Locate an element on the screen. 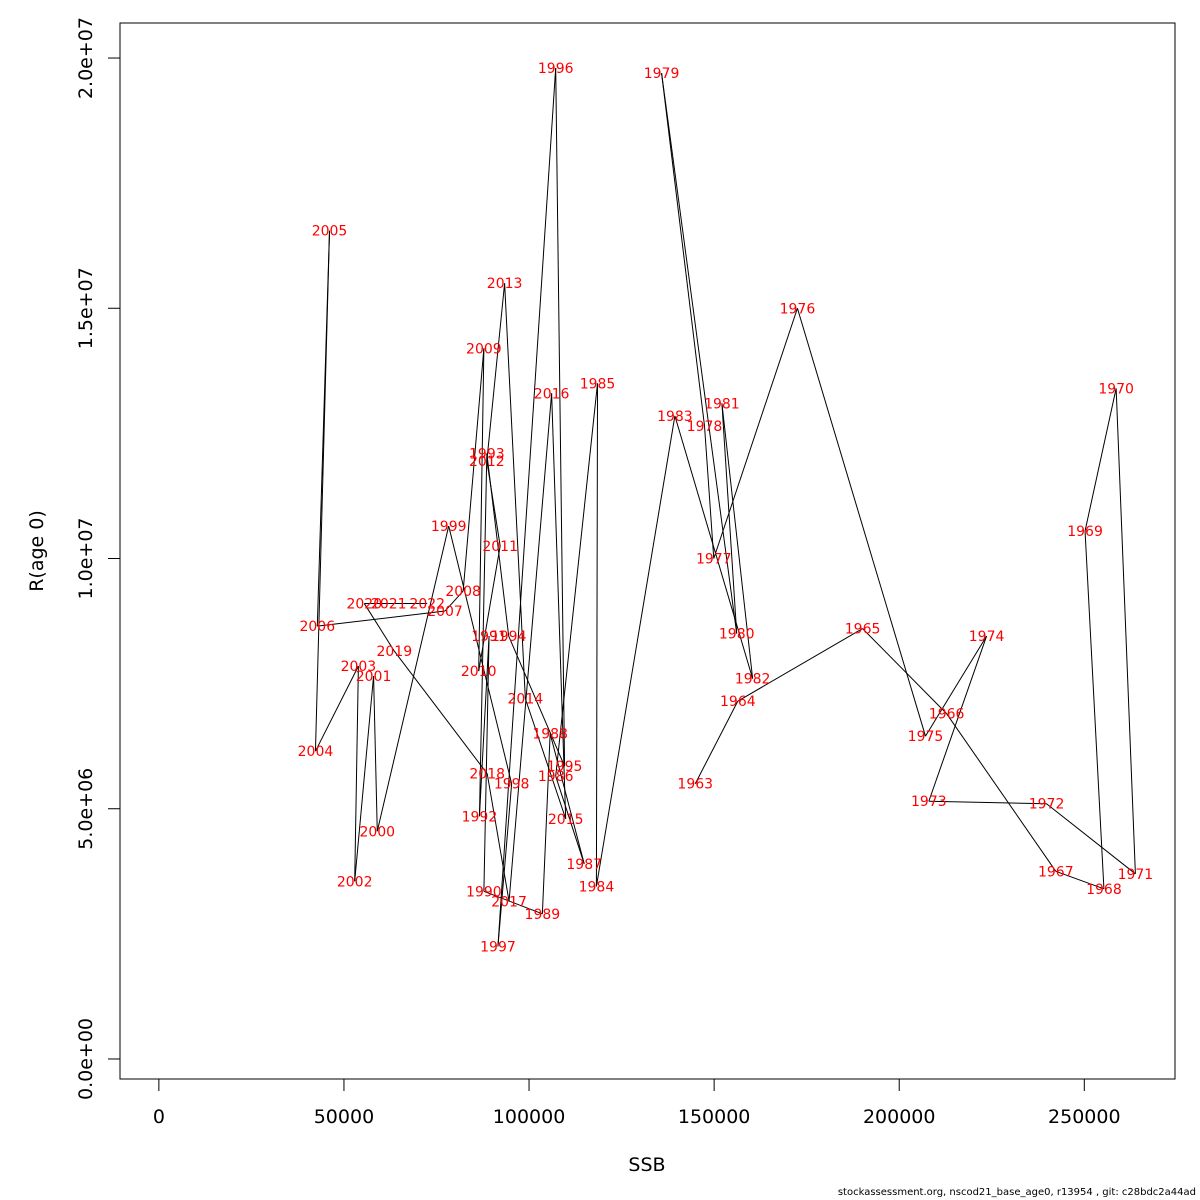  year-label-1978: 1978 is located at coordinates (705, 427).